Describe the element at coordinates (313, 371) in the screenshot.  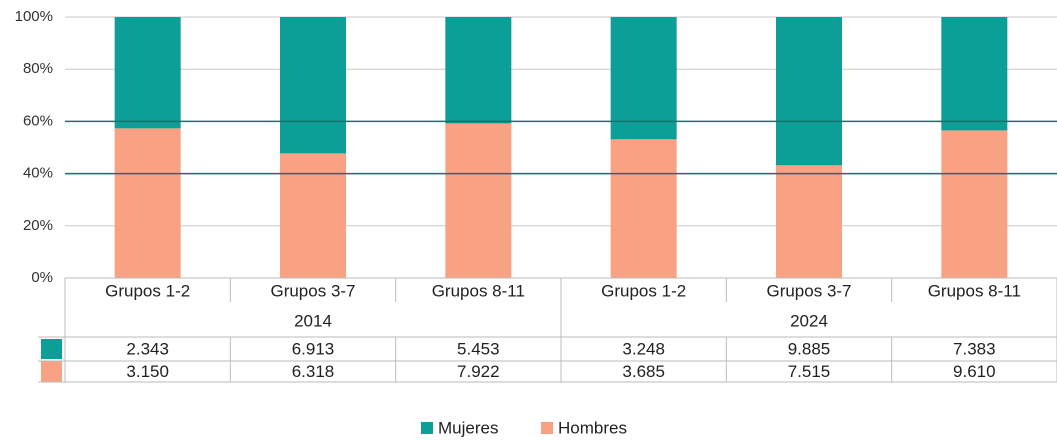
I see `table-value: 6.318` at that location.